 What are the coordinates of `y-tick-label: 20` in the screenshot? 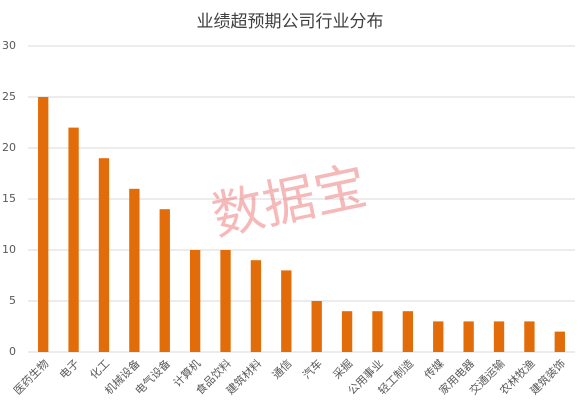 It's located at (9, 147).